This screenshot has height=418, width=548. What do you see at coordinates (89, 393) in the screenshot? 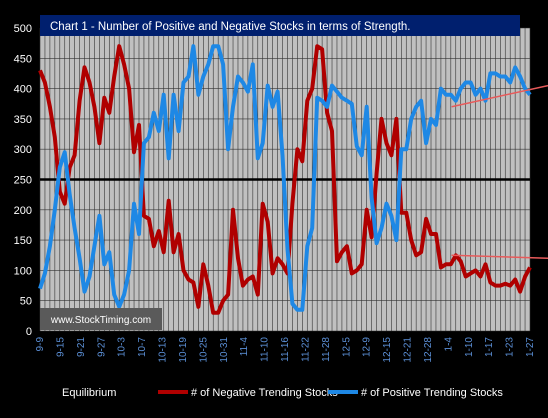
I see `legend-label-equilibrium: Equilibrium` at bounding box center [89, 393].